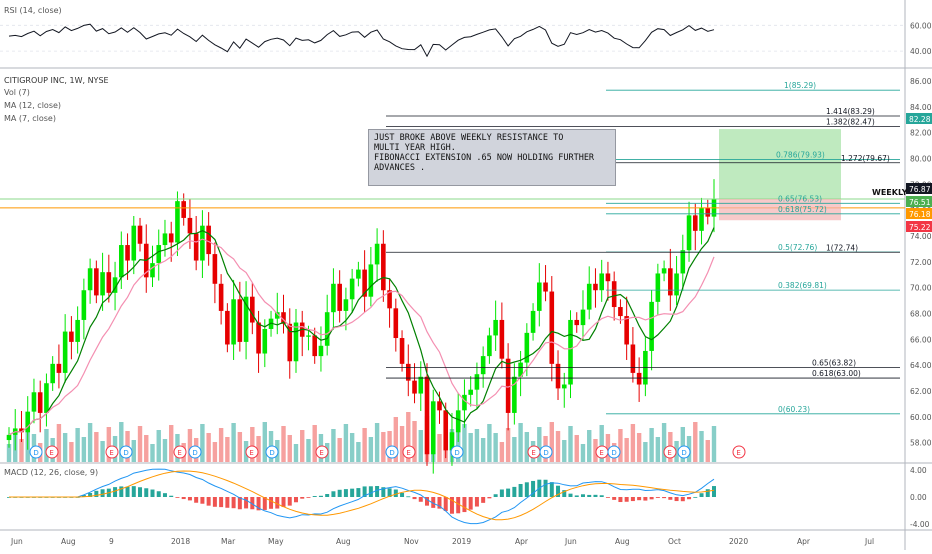 This screenshot has height=554, width=932. I want to click on time-tick-label: Jul, so click(869, 541).